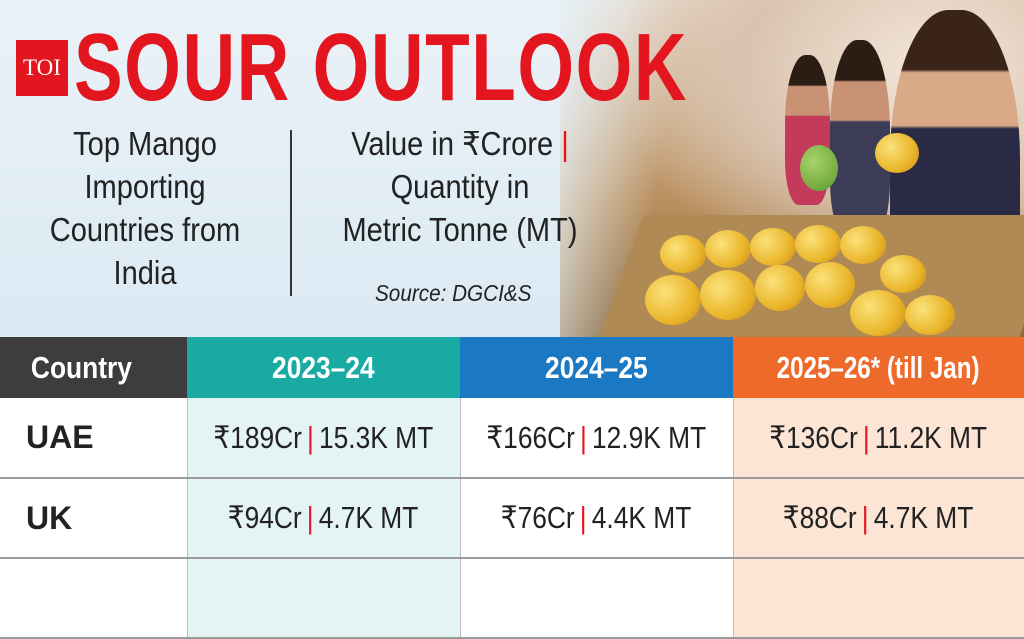 The image size is (1024, 639). I want to click on headline: SOUR OUTLOOK, so click(381, 67).